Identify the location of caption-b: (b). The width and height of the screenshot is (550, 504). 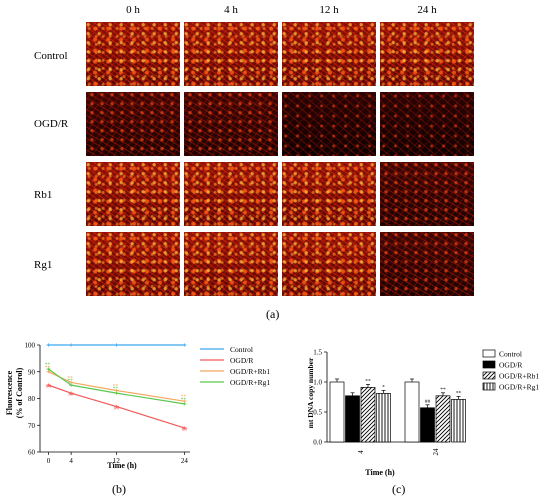
(119, 489).